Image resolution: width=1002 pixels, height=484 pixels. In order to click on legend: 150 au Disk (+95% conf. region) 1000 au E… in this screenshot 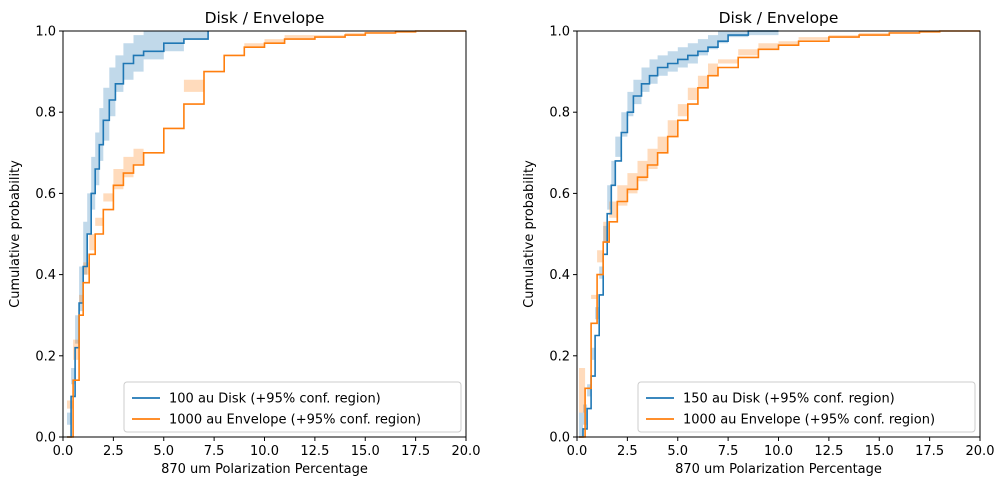, I will do `click(806, 407)`.